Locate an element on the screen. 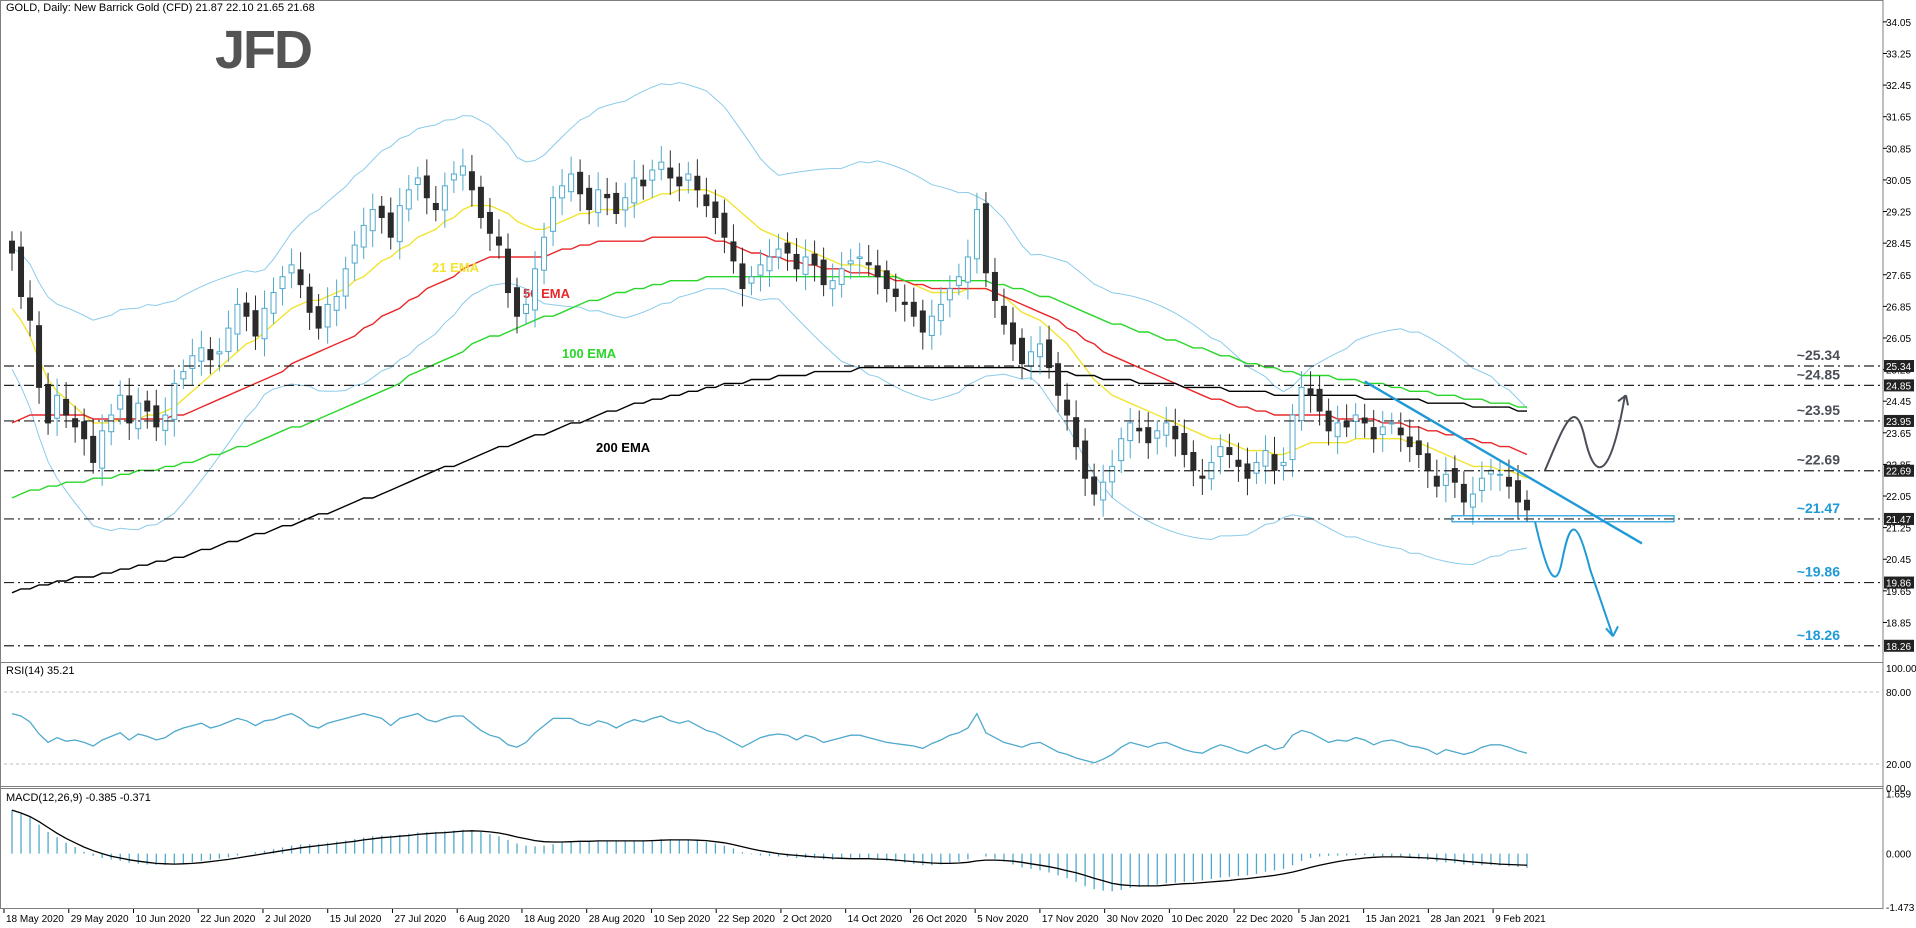 This screenshot has height=928, width=1916. x-tick-label: 5 Jan 2021 is located at coordinates (1326, 919).